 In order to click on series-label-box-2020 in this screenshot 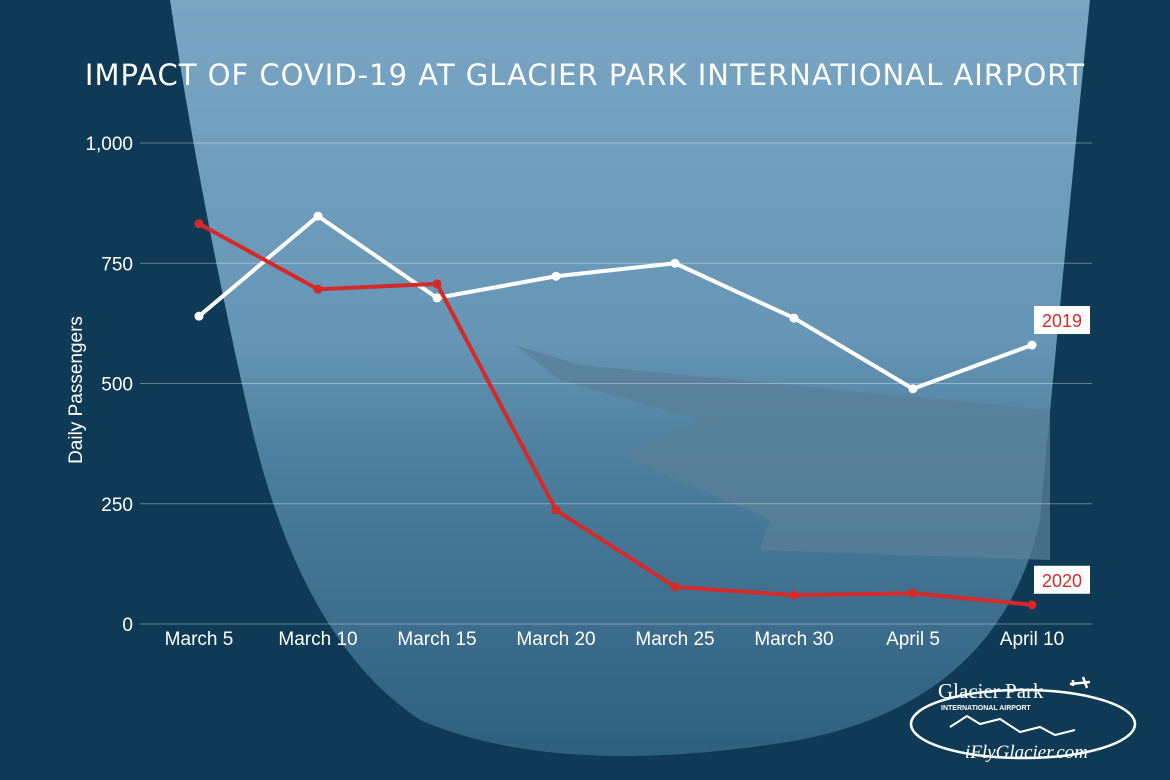, I will do `click(1062, 579)`.